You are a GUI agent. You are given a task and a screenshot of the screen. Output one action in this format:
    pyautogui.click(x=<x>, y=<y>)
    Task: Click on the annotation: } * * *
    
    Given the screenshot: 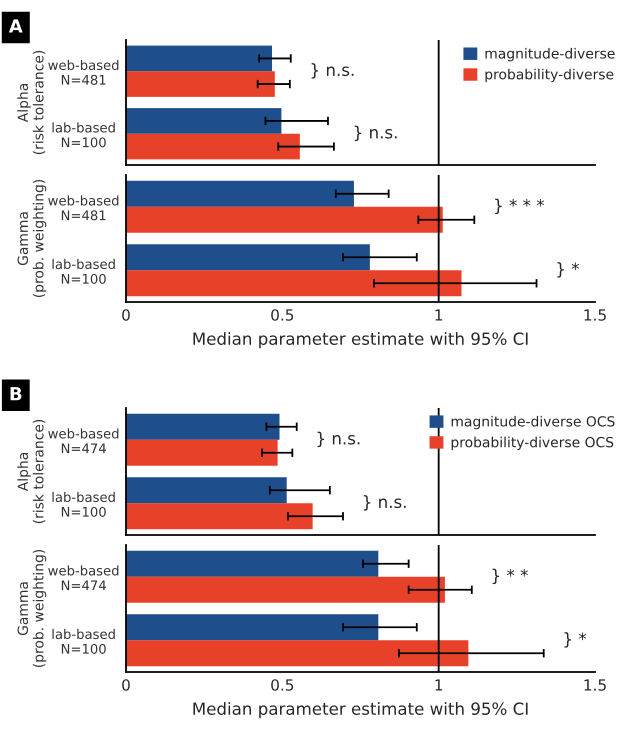 What is the action you would take?
    pyautogui.click(x=519, y=206)
    